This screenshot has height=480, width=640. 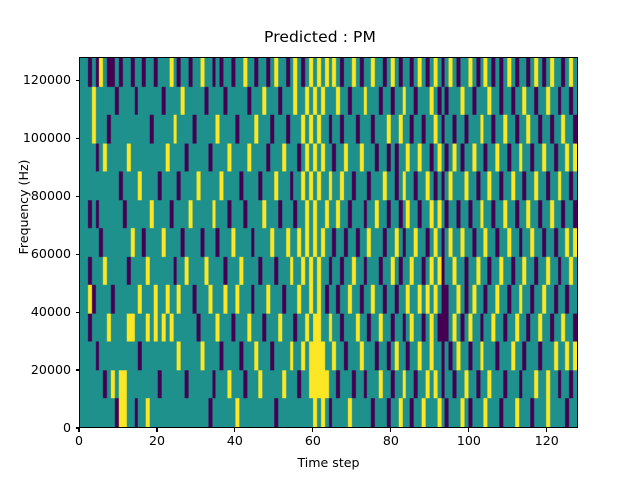 What do you see at coordinates (234, 440) in the screenshot?
I see `x-tick-label: 40` at bounding box center [234, 440].